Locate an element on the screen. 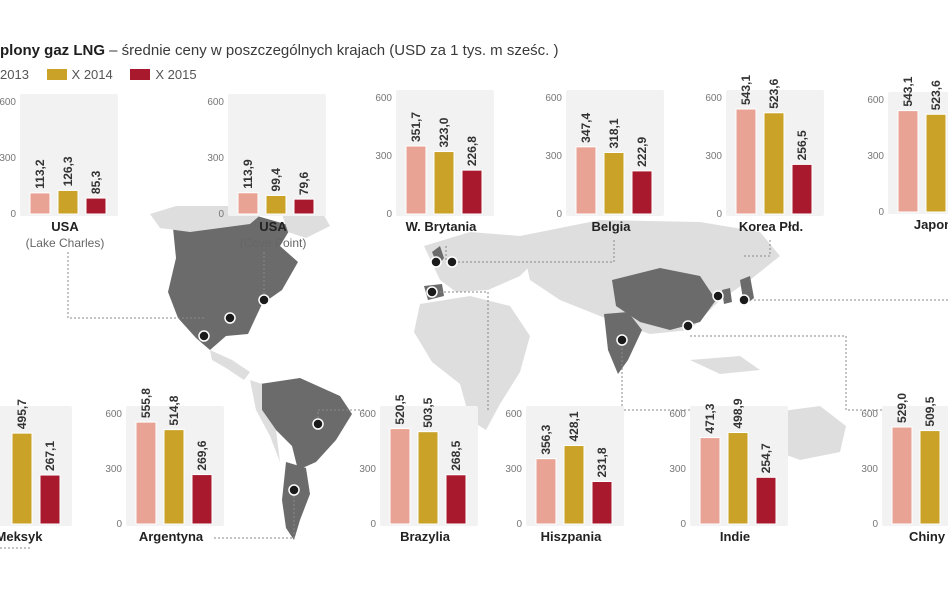 This screenshot has height=593, width=948. country-label: Argentyna is located at coordinates (171, 536).